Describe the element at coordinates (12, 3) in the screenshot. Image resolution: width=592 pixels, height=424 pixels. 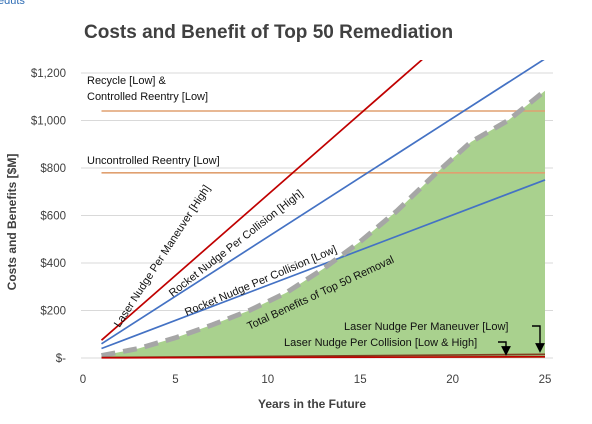
I see `cut-off-text: eduts` at that location.